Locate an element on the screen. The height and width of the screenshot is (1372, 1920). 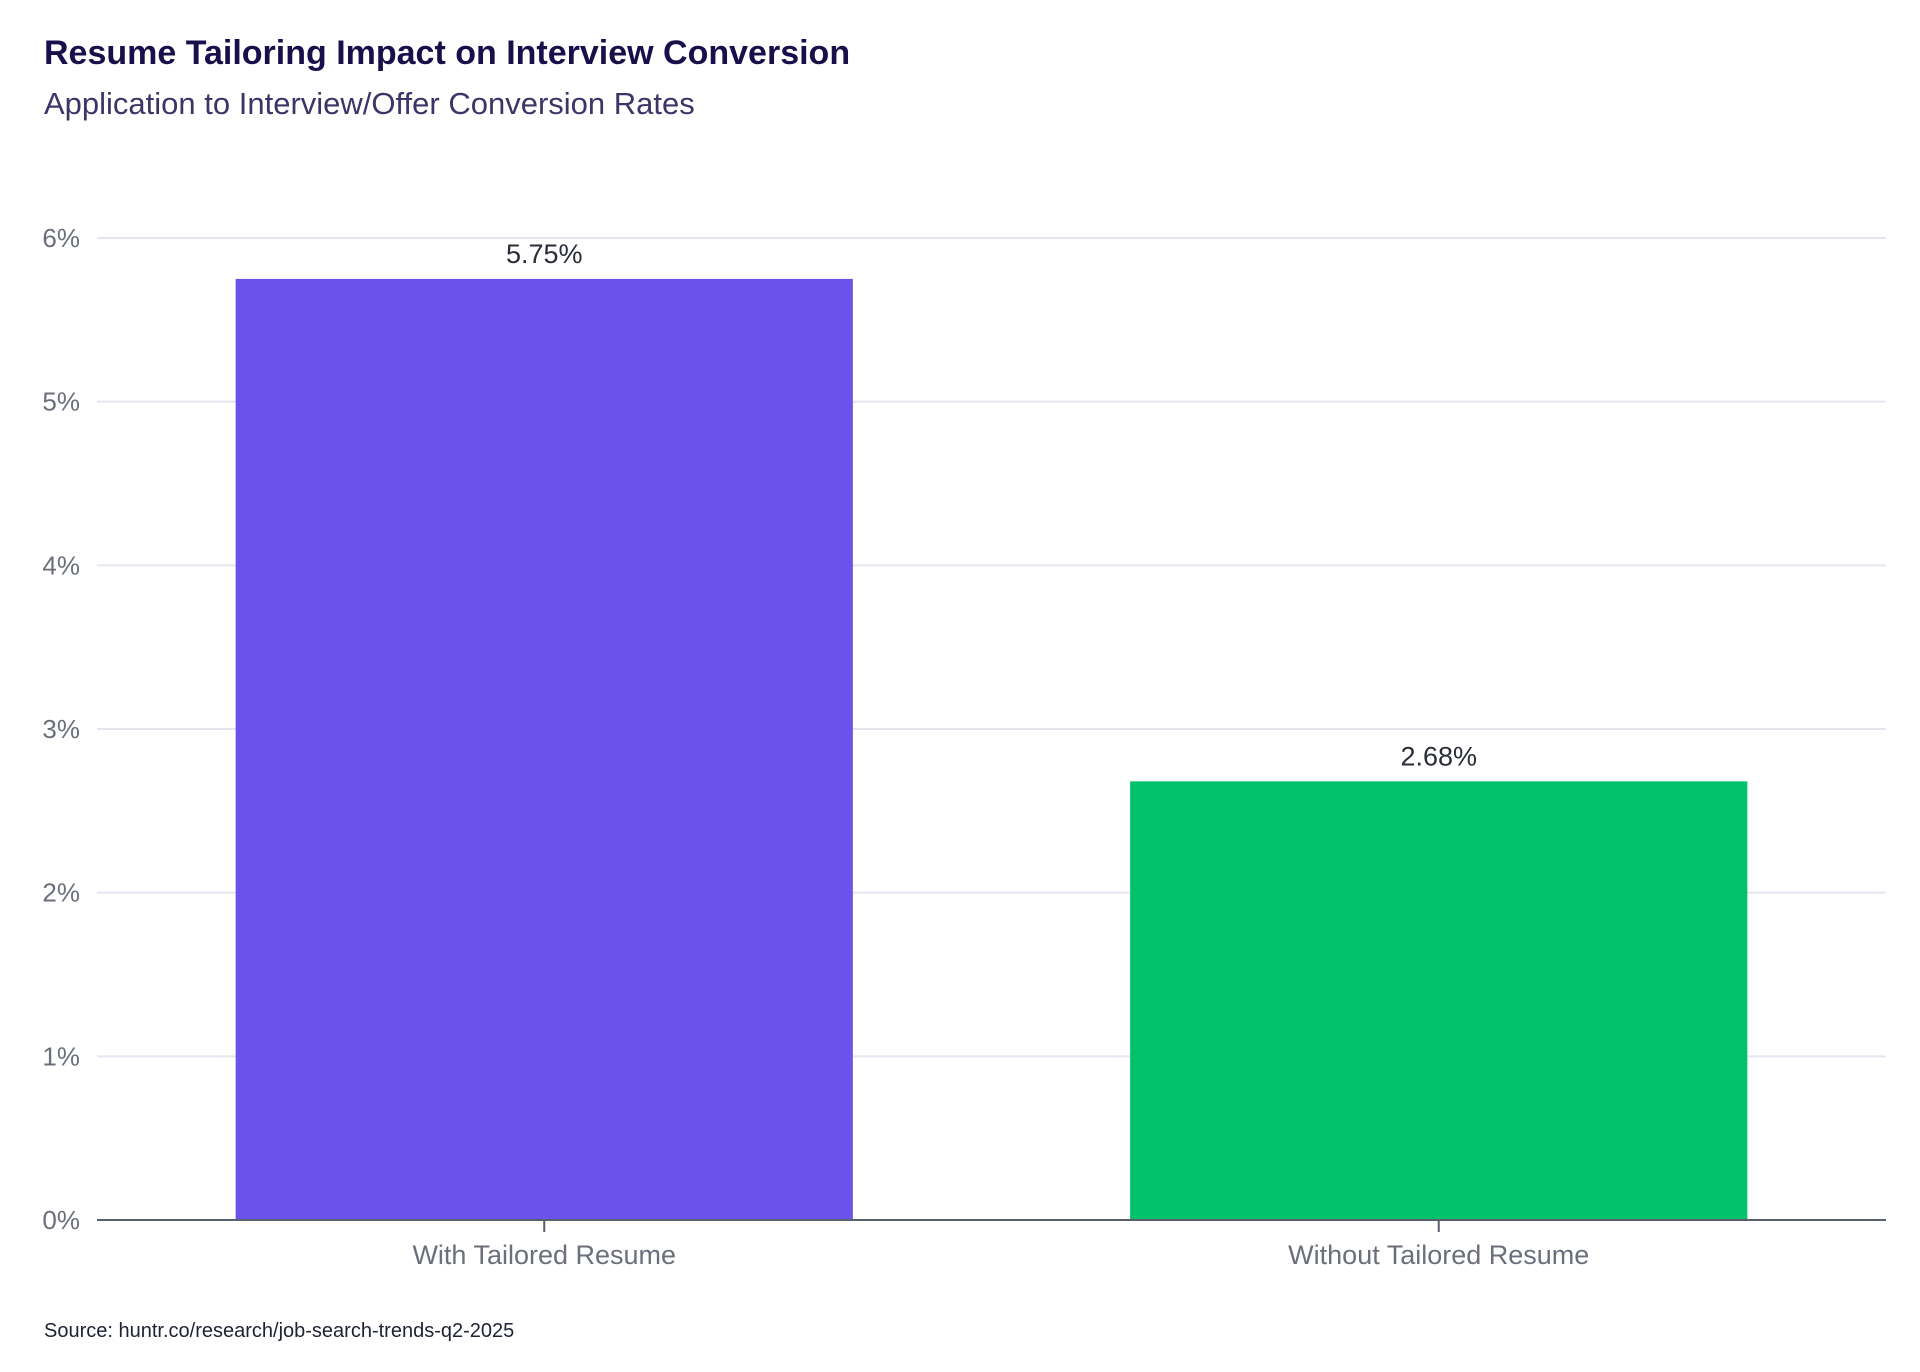
y-tick-label: 1% is located at coordinates (61, 1056).